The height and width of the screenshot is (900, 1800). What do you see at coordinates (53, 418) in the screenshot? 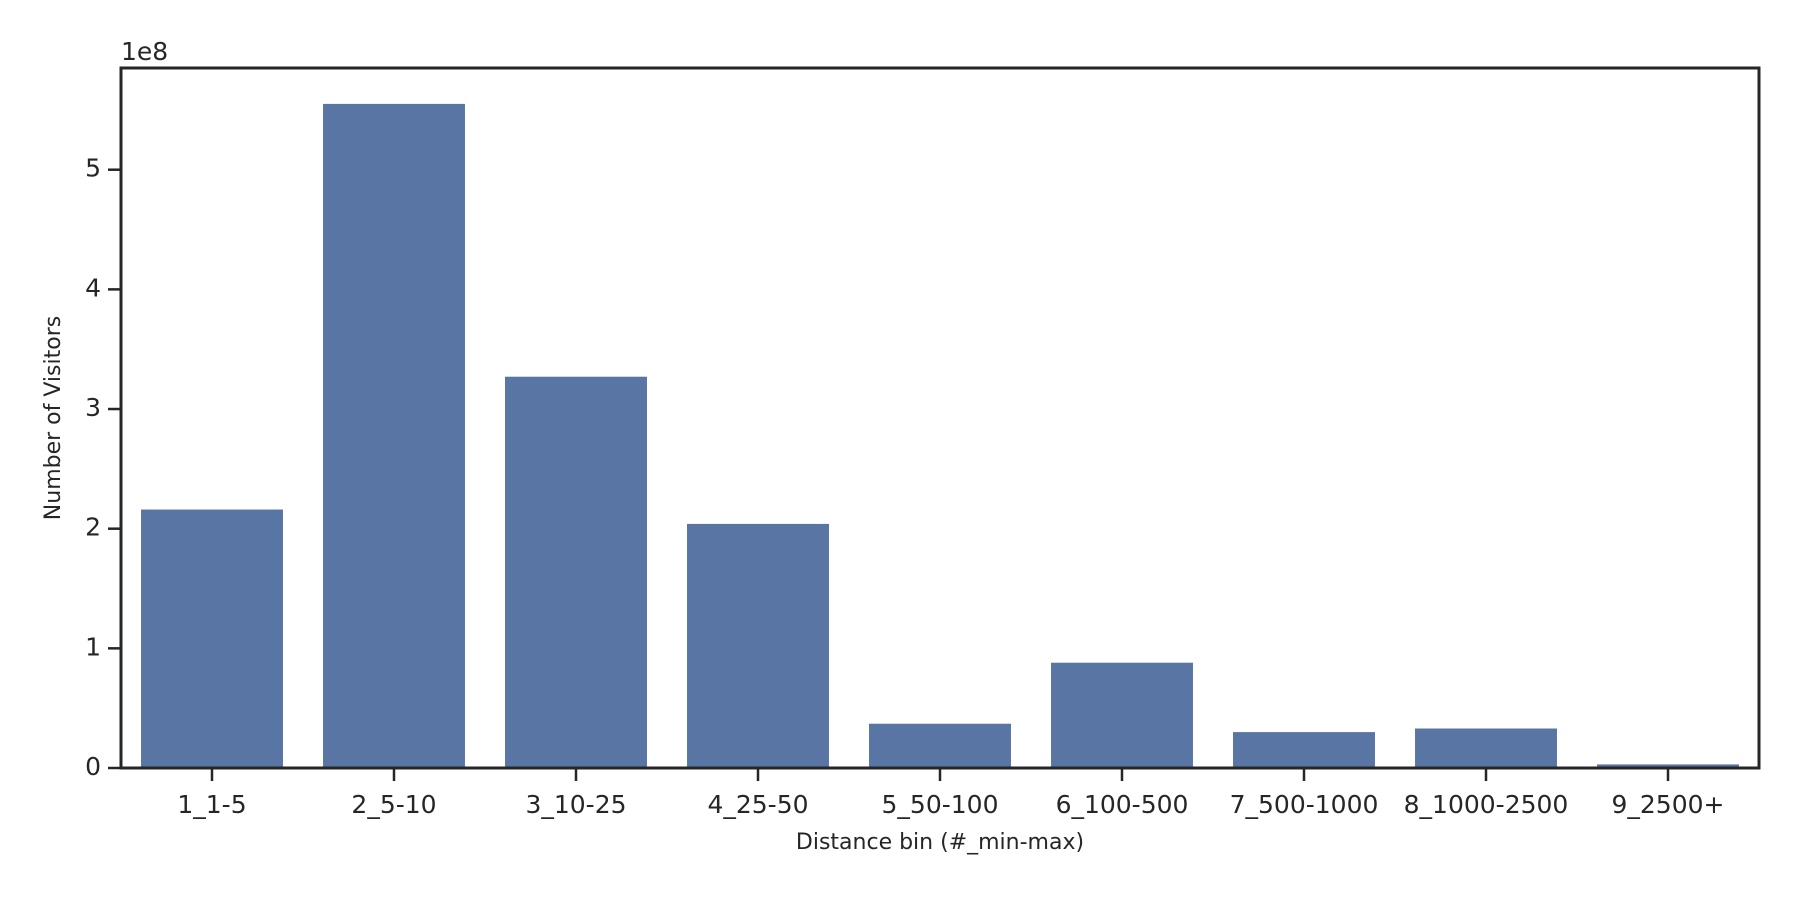
I see `y-axis-label: Number of Visitors` at bounding box center [53, 418].